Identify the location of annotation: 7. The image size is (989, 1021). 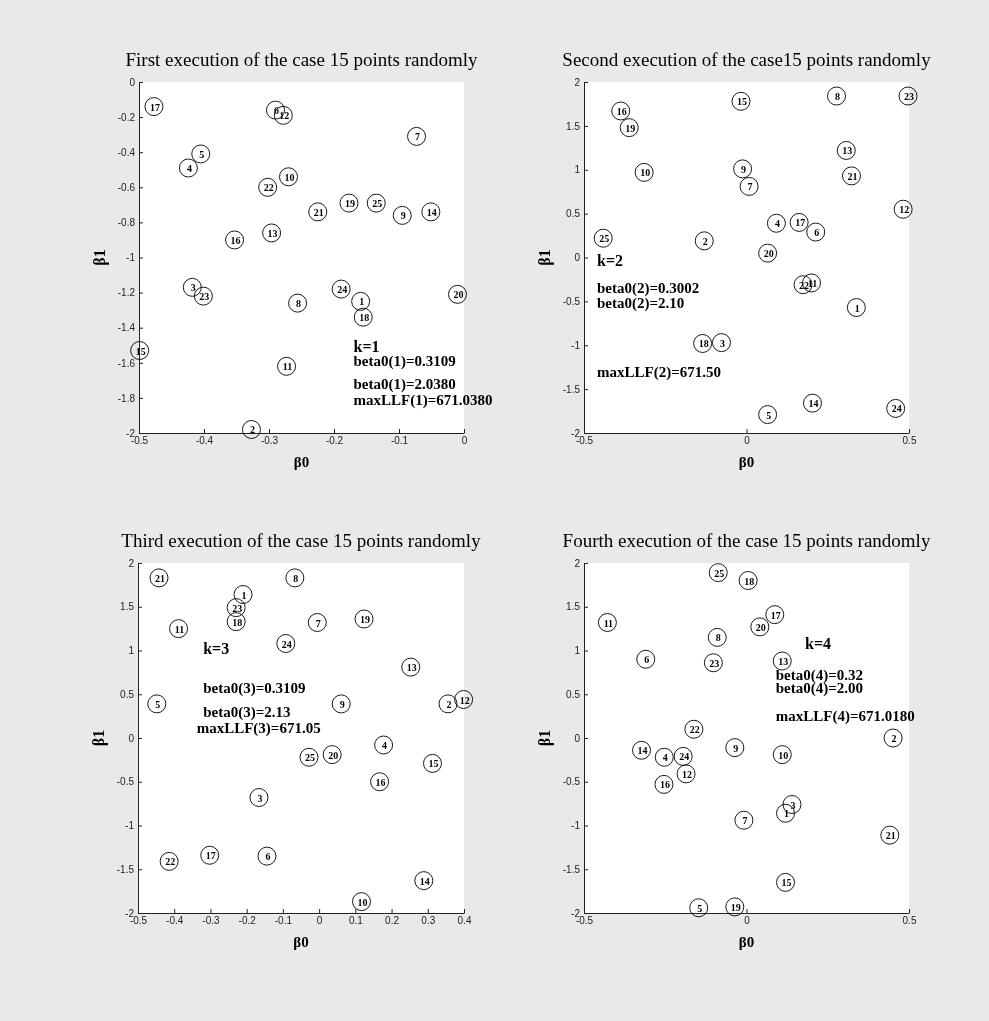
(418, 137).